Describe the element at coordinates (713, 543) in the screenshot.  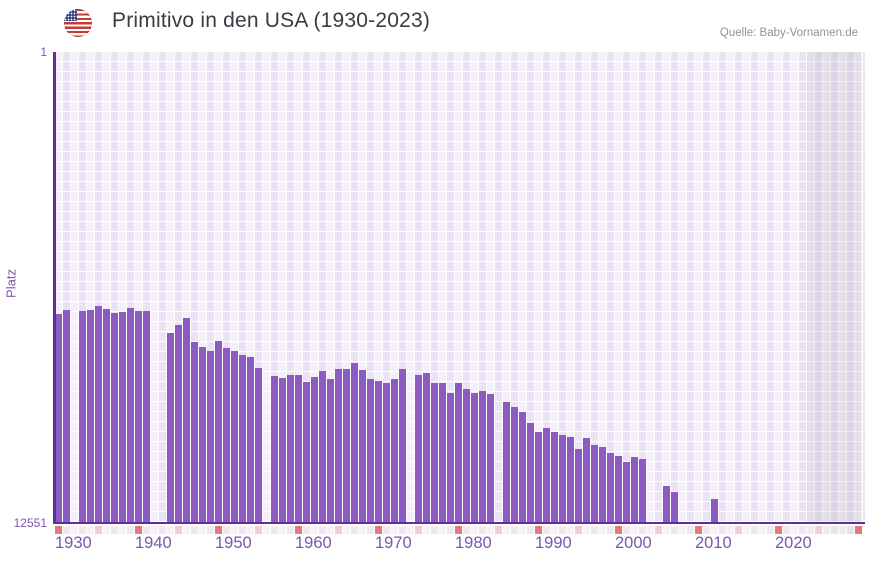
I see `x-tick-label: 2010` at that location.